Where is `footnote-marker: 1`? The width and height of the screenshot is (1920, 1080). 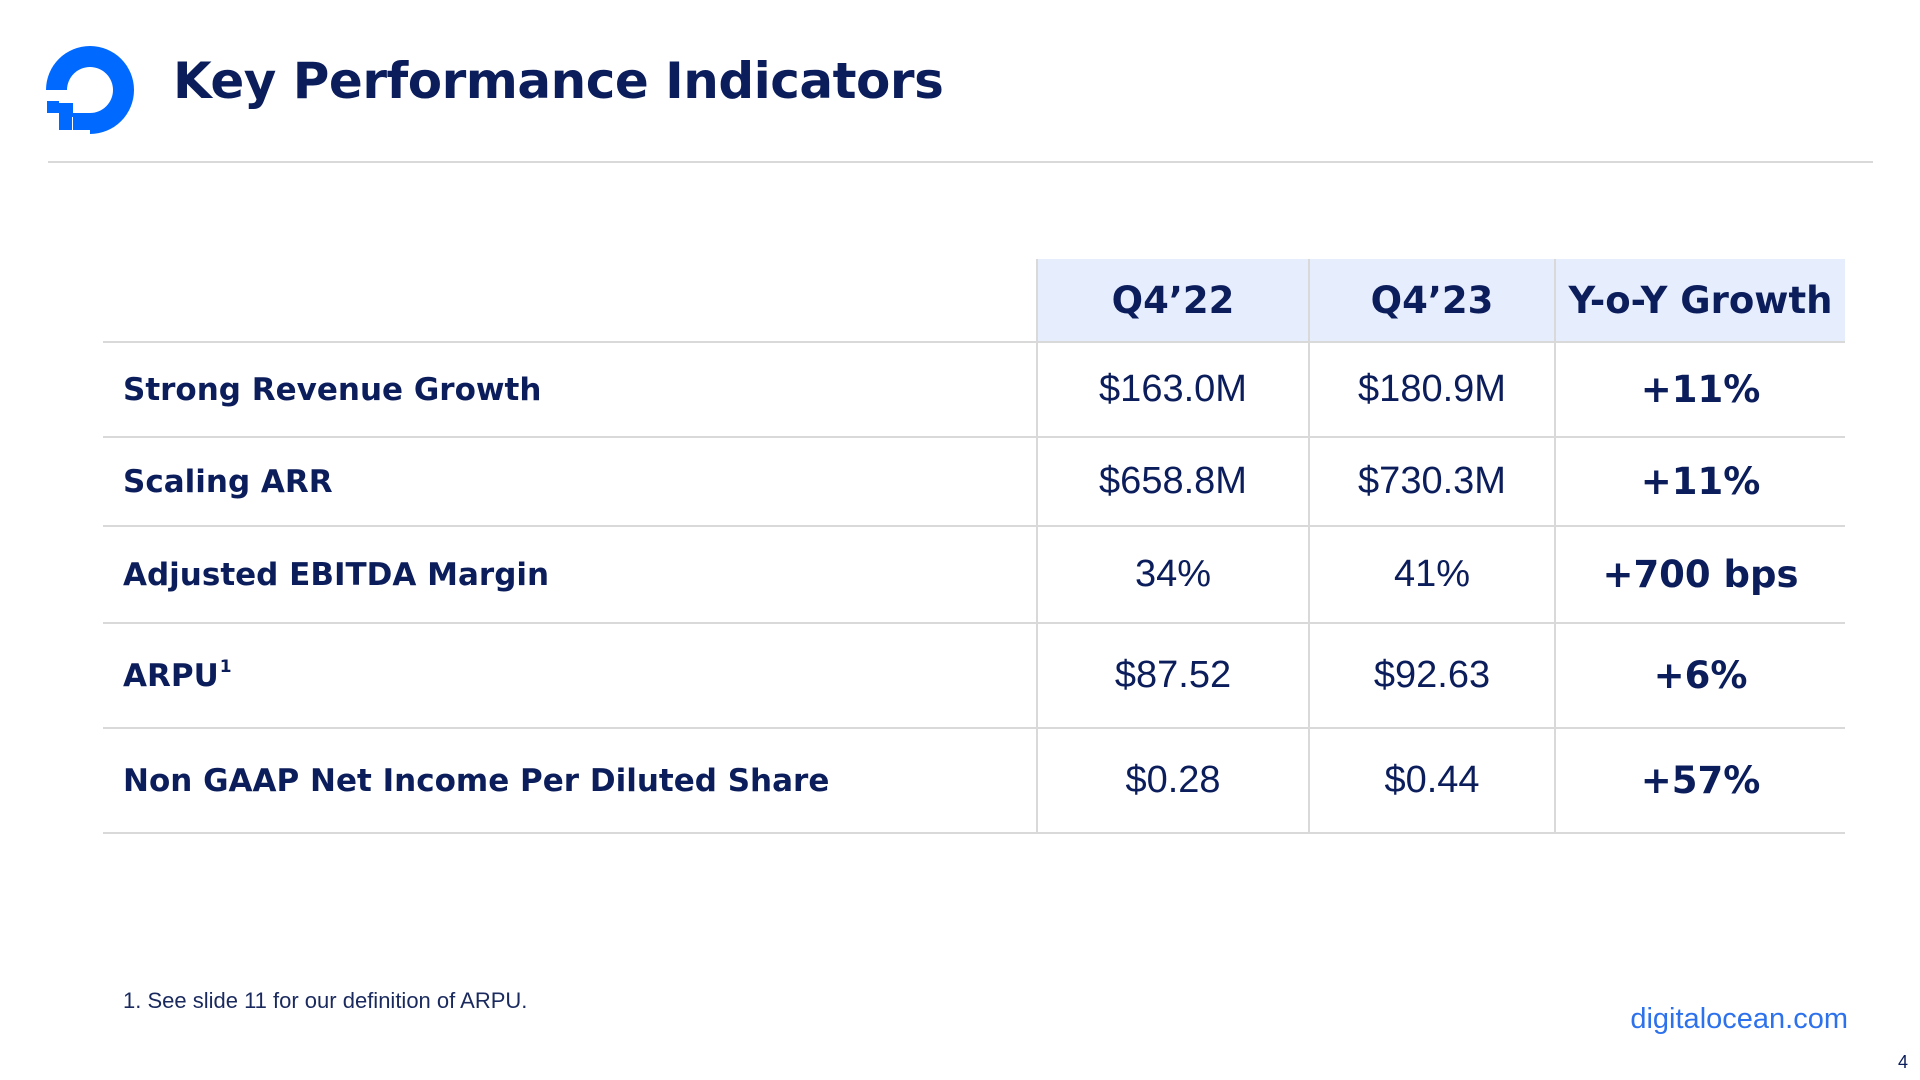
footnote-marker: 1 is located at coordinates (225, 667).